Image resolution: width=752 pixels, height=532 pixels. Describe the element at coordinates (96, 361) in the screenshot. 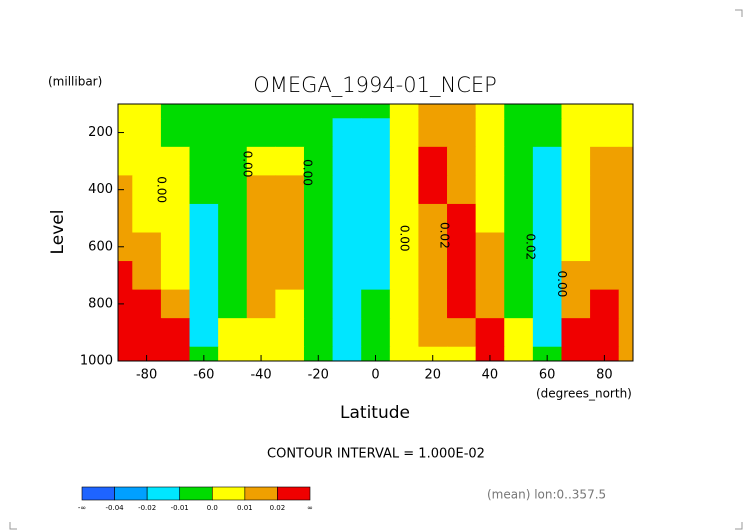

I see `y-tick-label: 1000` at that location.